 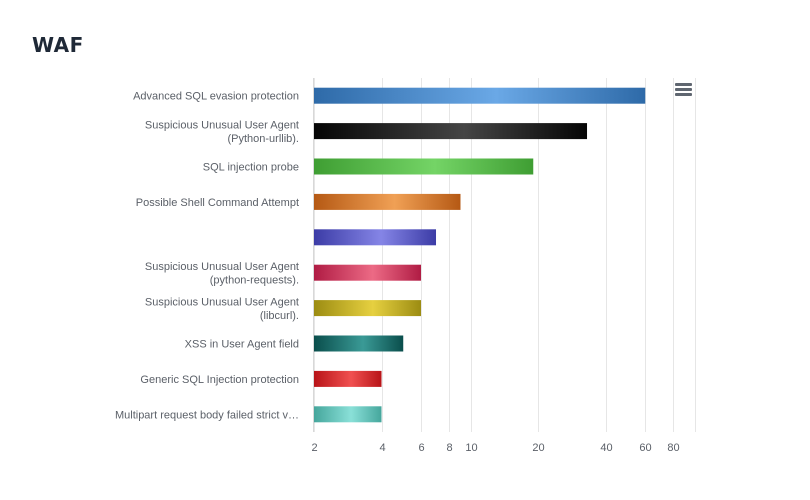 What do you see at coordinates (645, 448) in the screenshot?
I see `x-tick-label: 60` at bounding box center [645, 448].